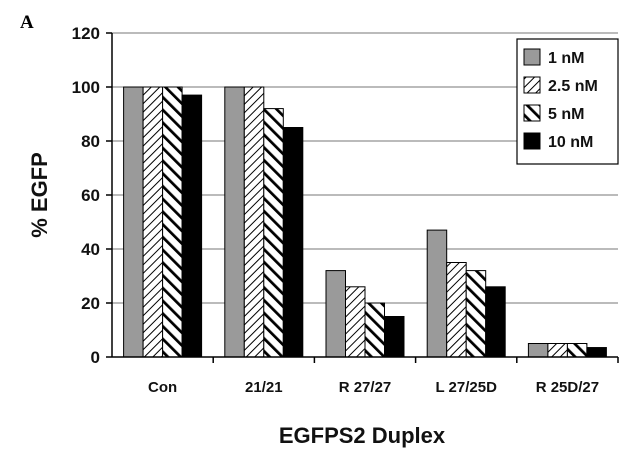 The height and width of the screenshot is (452, 635). Describe the element at coordinates (90, 195) in the screenshot. I see `y-tick-label: 60` at that location.